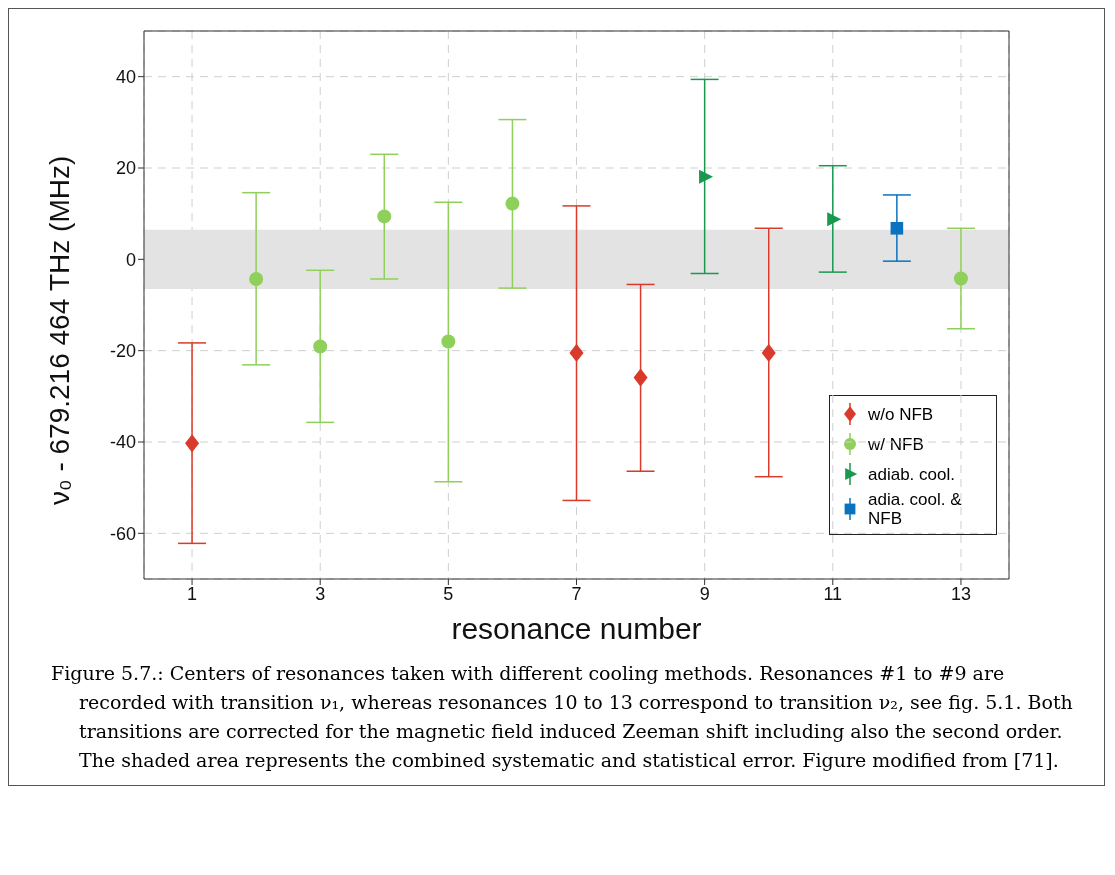  What do you see at coordinates (562, 717) in the screenshot?
I see `caption: Figure 5.7.: Centers of resonances taken with different cooling methods. Resonances #1 to #9 are recorded with transition ν₁, whereas resonances 10 to 13 correspond to transition ν₂, see fig. 5.1. Both transitions are corrected for the magnetic field induced Zeeman shift including also the second order. The shaded area represents the combined systematic and statistical error. Figure modified from [71].` at bounding box center [562, 717].